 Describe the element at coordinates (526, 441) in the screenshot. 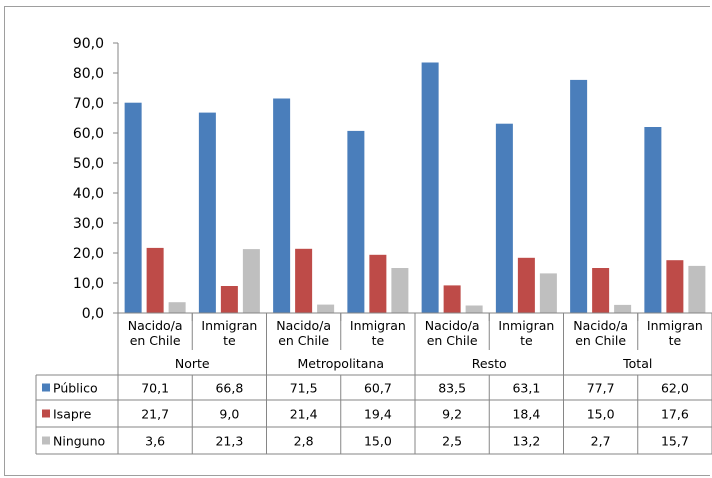

I see `data-label: 13,2` at that location.